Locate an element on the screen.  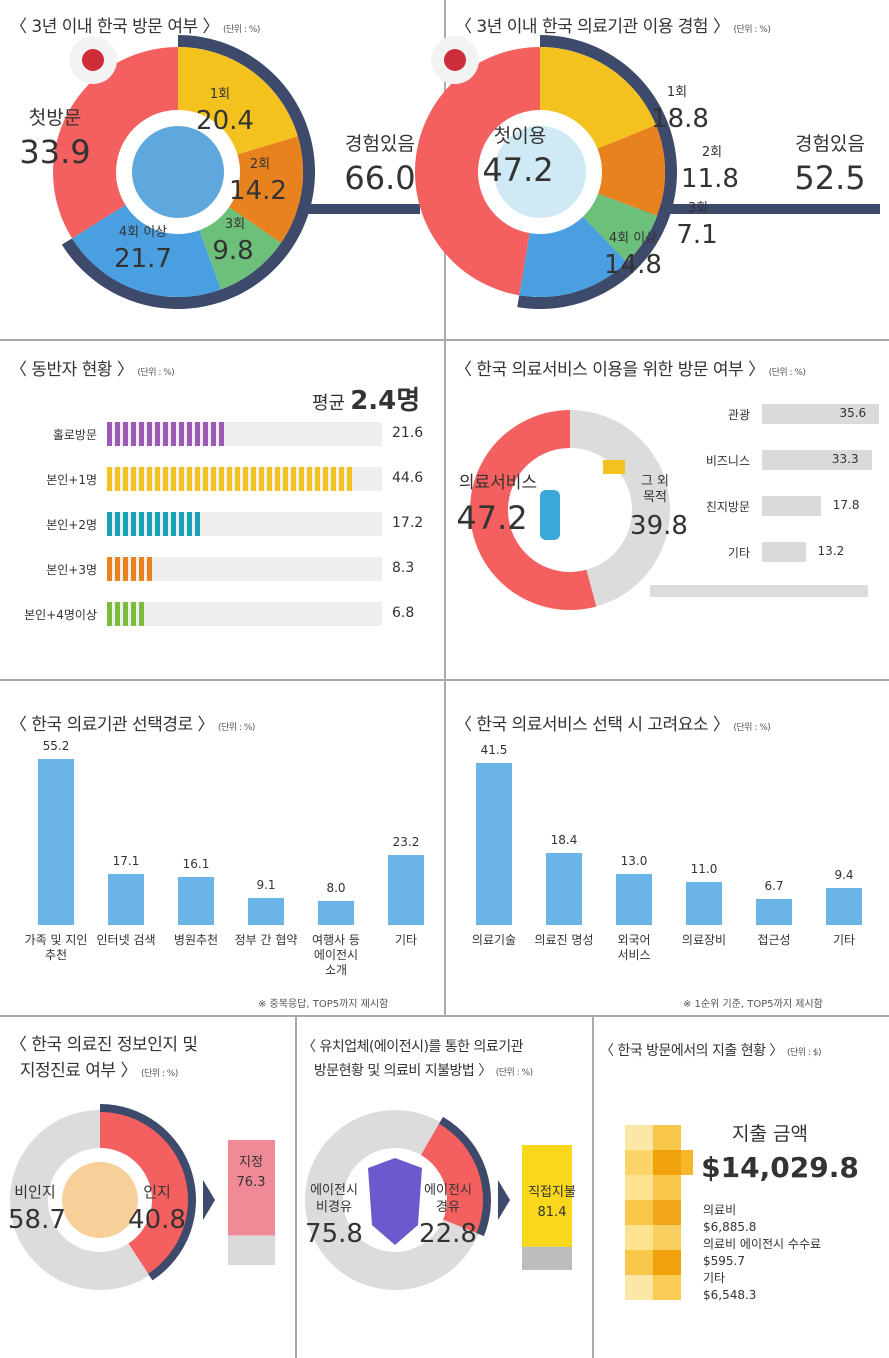
companion-label: 본인+1명 is located at coordinates (71, 480).